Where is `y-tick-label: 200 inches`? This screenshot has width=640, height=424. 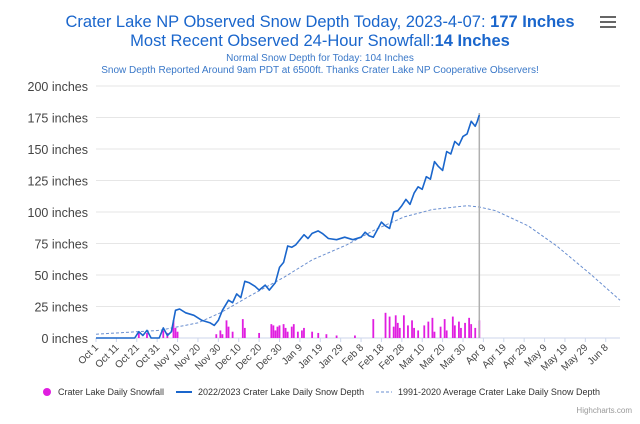 y-tick-label: 200 inches is located at coordinates (58, 87).